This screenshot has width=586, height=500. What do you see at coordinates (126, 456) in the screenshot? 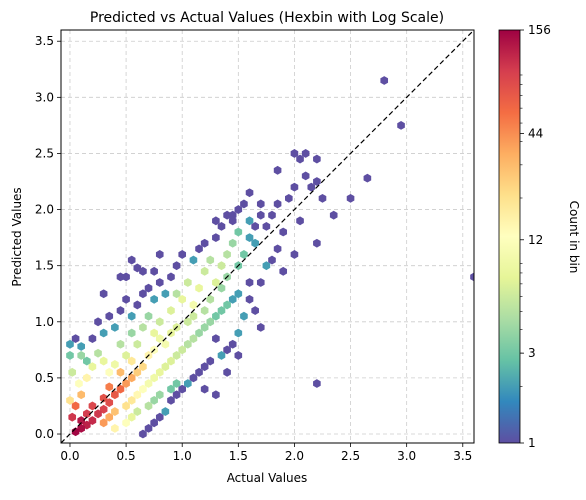
I see `x-tick-label: 0.5` at bounding box center [126, 456].